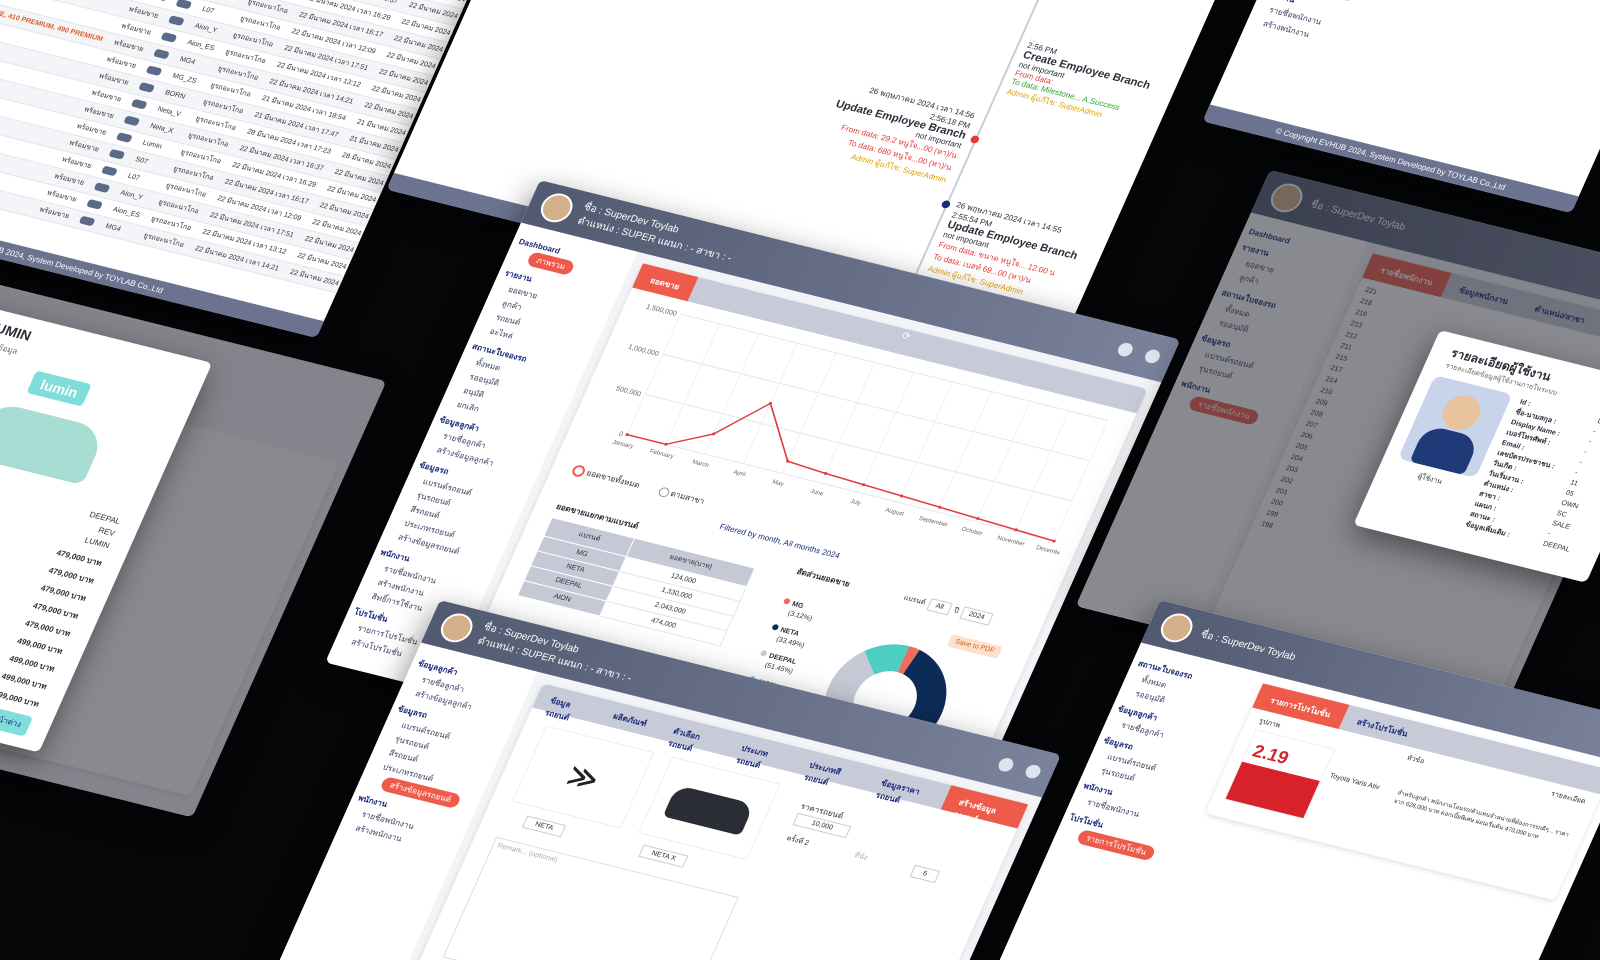 This screenshot has height=960, width=1600. What do you see at coordinates (976, 616) in the screenshot?
I see `year-select: 2024` at bounding box center [976, 616].